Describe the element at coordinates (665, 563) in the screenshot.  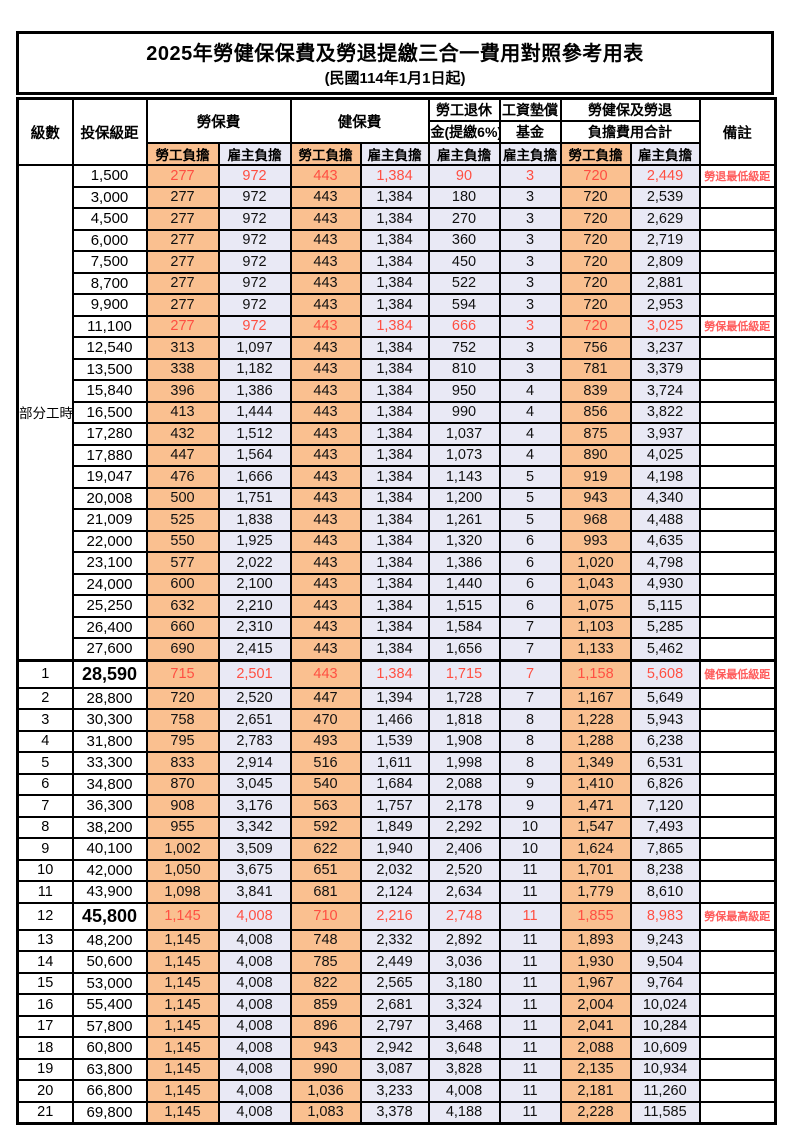
I see `value-cell: 4,798` at that location.